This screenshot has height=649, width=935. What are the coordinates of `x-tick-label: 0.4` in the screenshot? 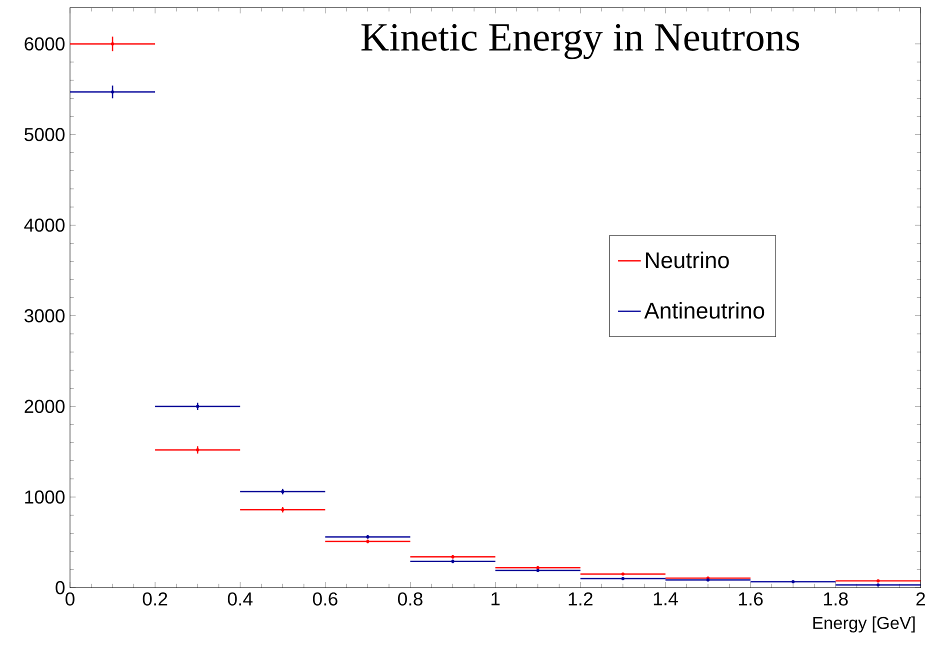 It's located at (240, 599).